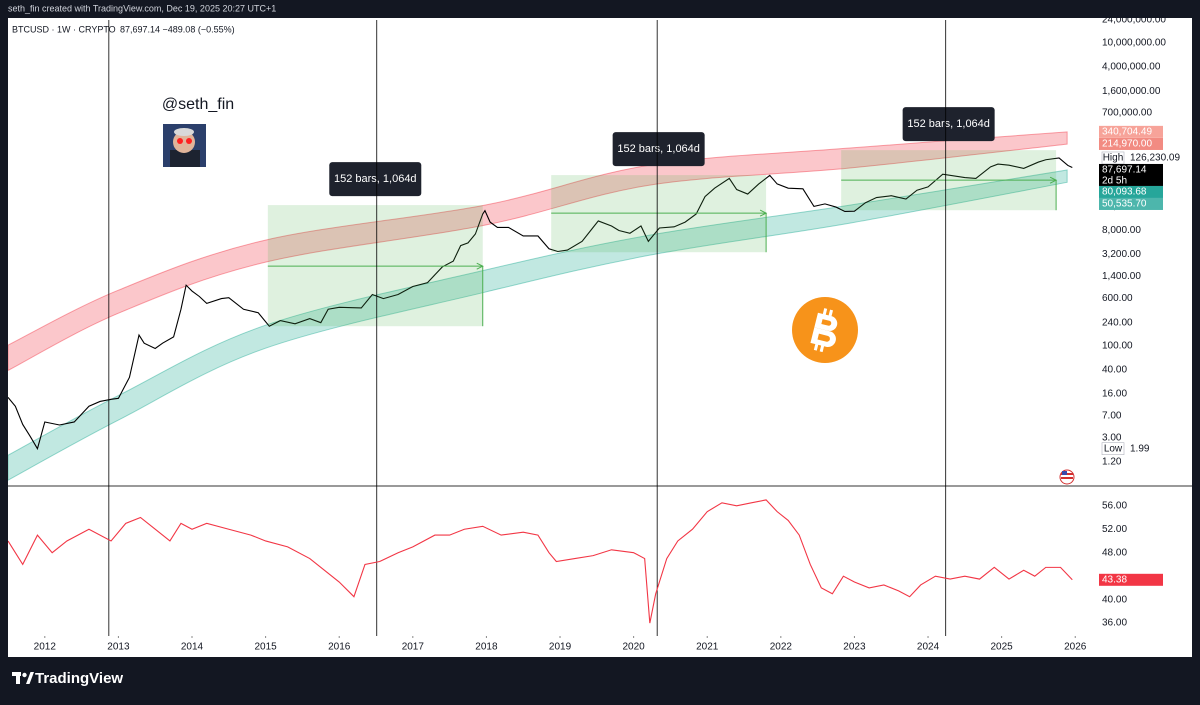  Describe the element at coordinates (1124, 170) in the screenshot. I see `price-tag-label: 87,697.14` at that location.